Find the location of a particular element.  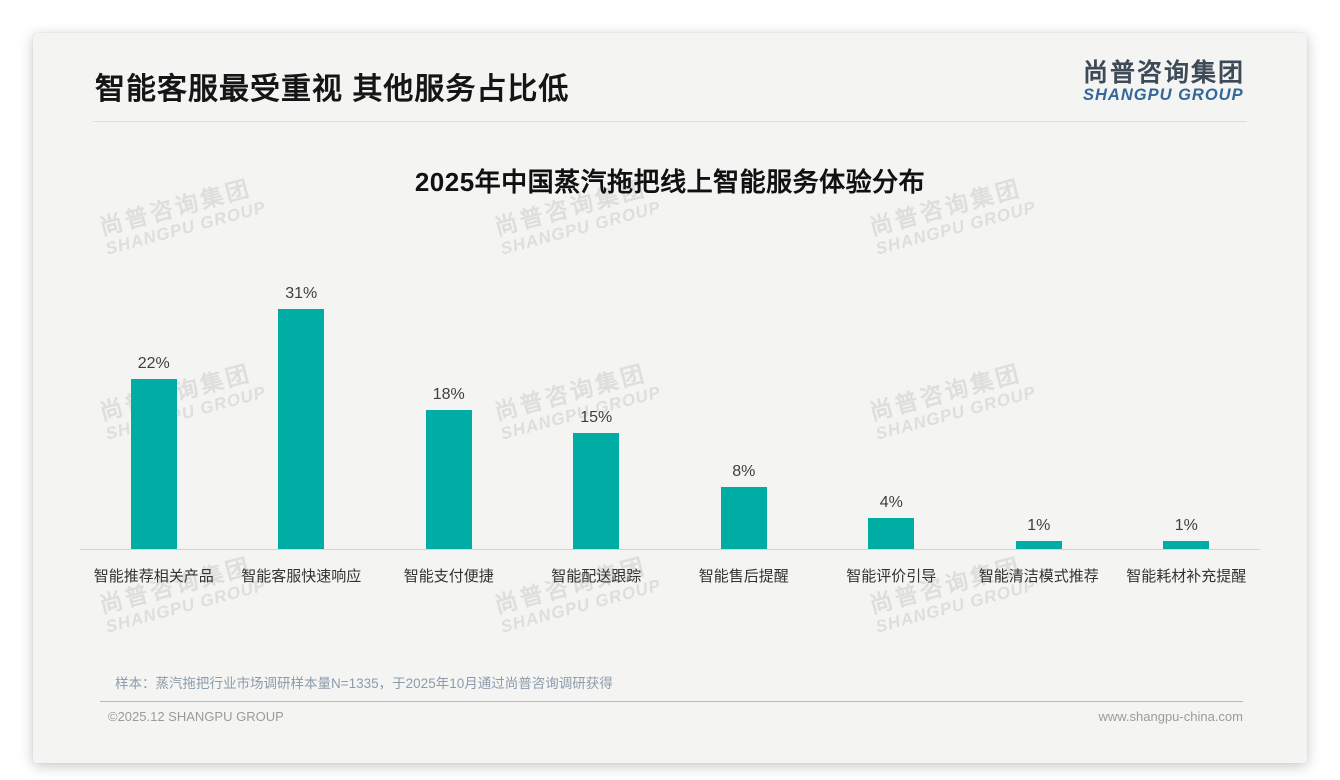

category-label: 智能支付便捷 is located at coordinates (448, 576).